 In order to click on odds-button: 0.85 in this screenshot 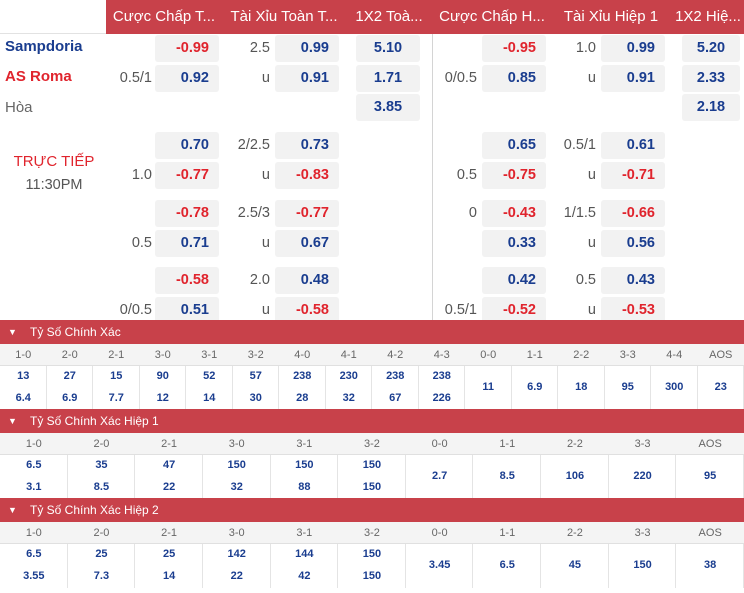, I will do `click(514, 78)`.